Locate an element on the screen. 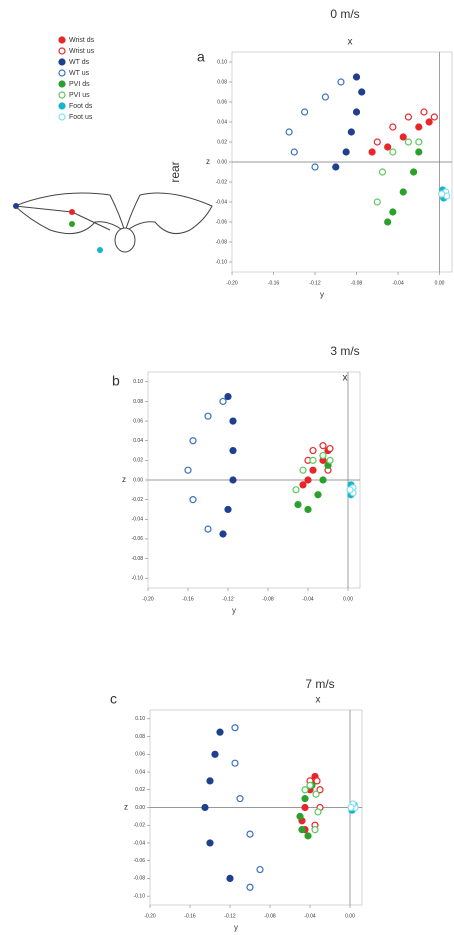 The height and width of the screenshot is (935, 454). legend-label: Foot us is located at coordinates (81, 117).